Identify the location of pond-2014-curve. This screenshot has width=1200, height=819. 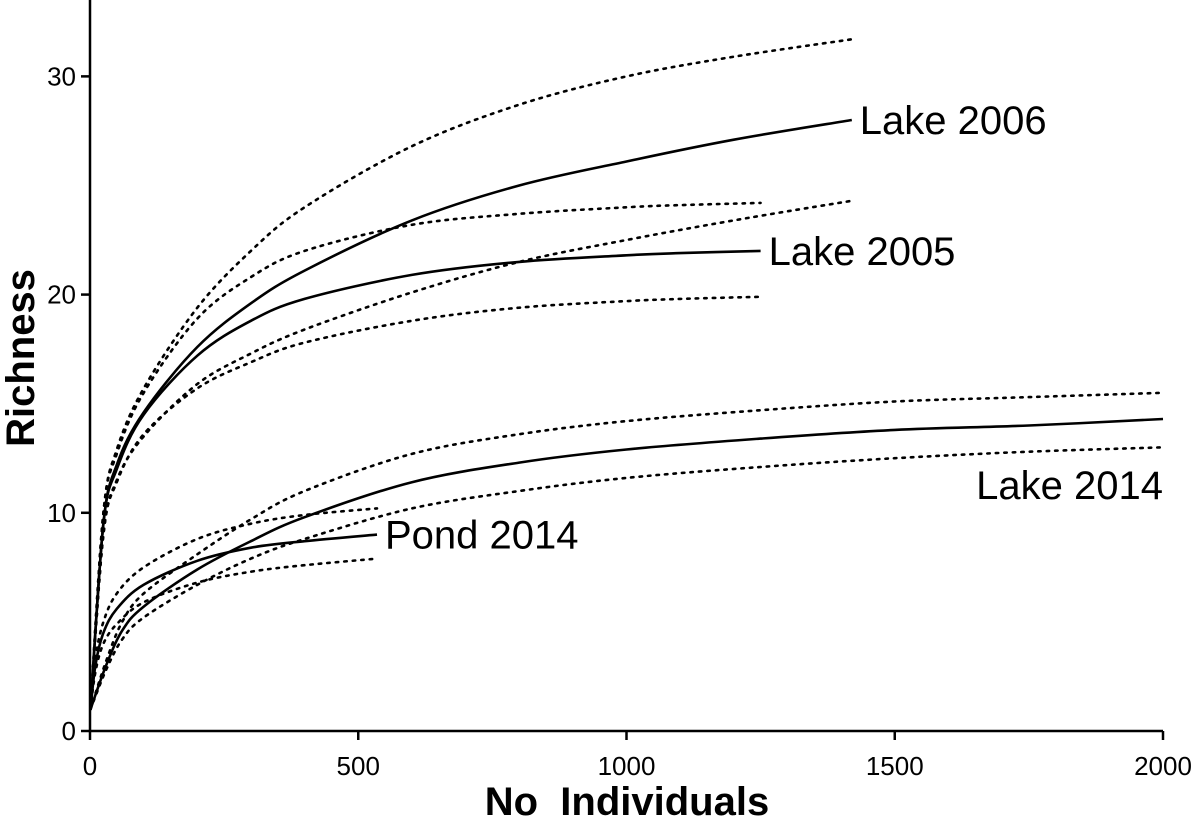
(233, 621).